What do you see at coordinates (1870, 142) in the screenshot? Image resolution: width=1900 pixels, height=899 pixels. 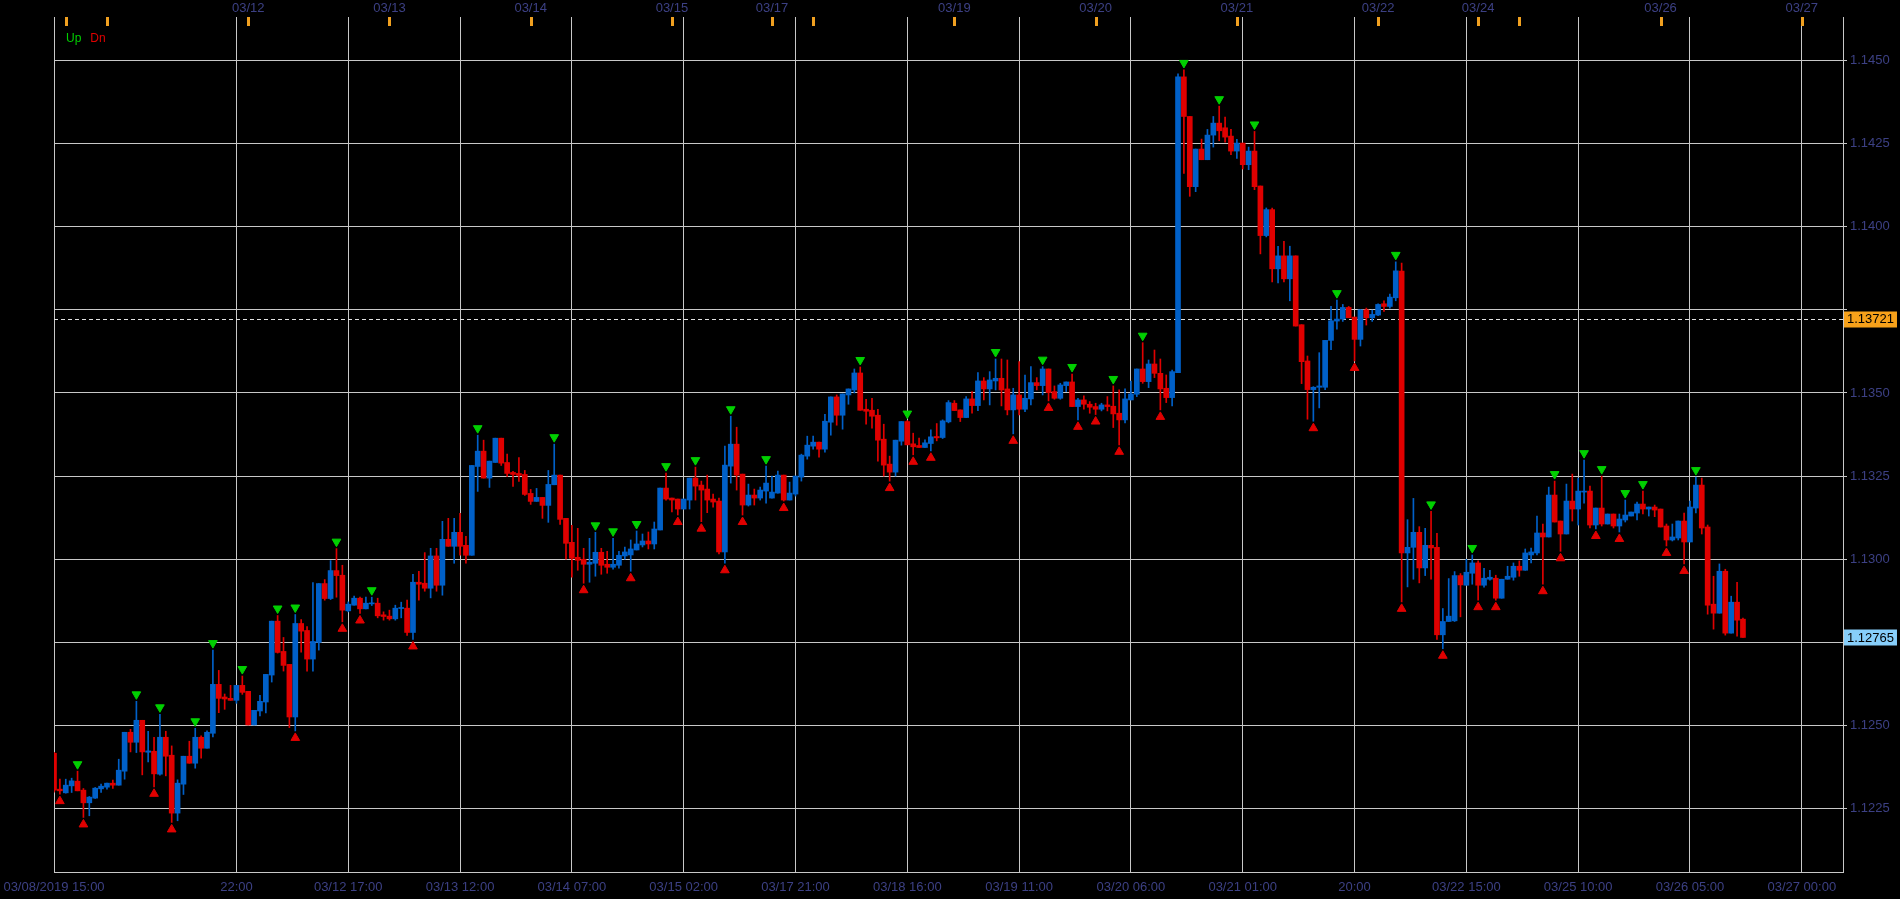 I see `y-tick-label: 1.1425` at bounding box center [1870, 142].